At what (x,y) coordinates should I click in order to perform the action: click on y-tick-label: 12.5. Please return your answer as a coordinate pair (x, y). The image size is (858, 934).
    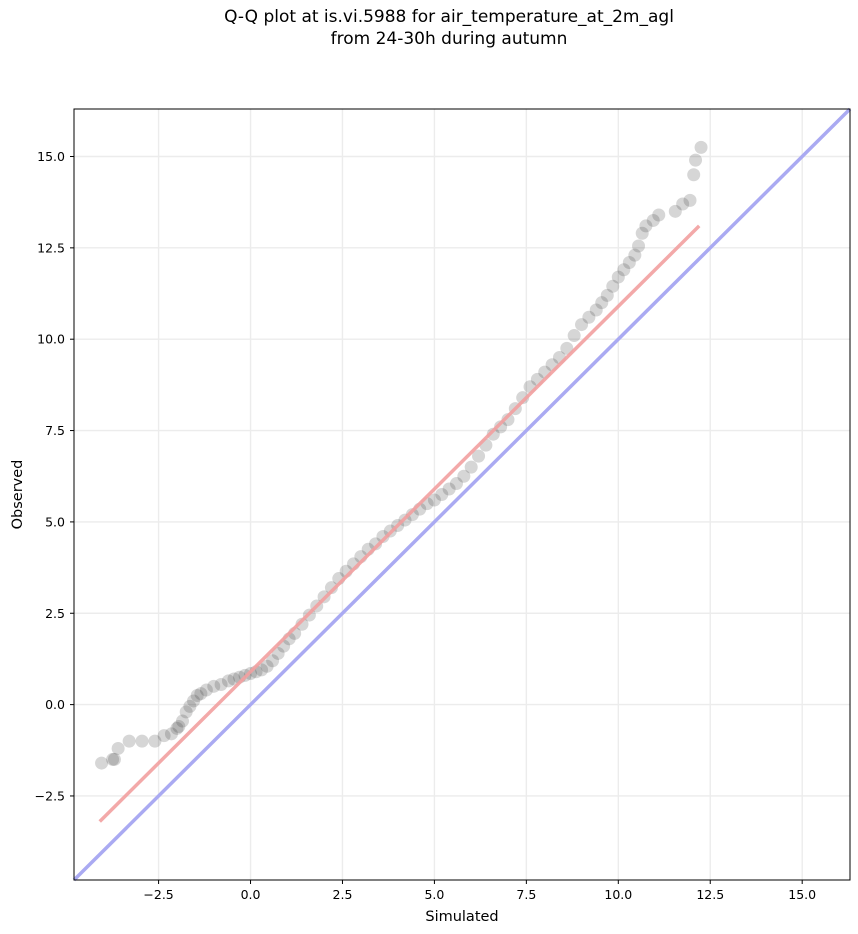
    Looking at the image, I should click on (51, 247).